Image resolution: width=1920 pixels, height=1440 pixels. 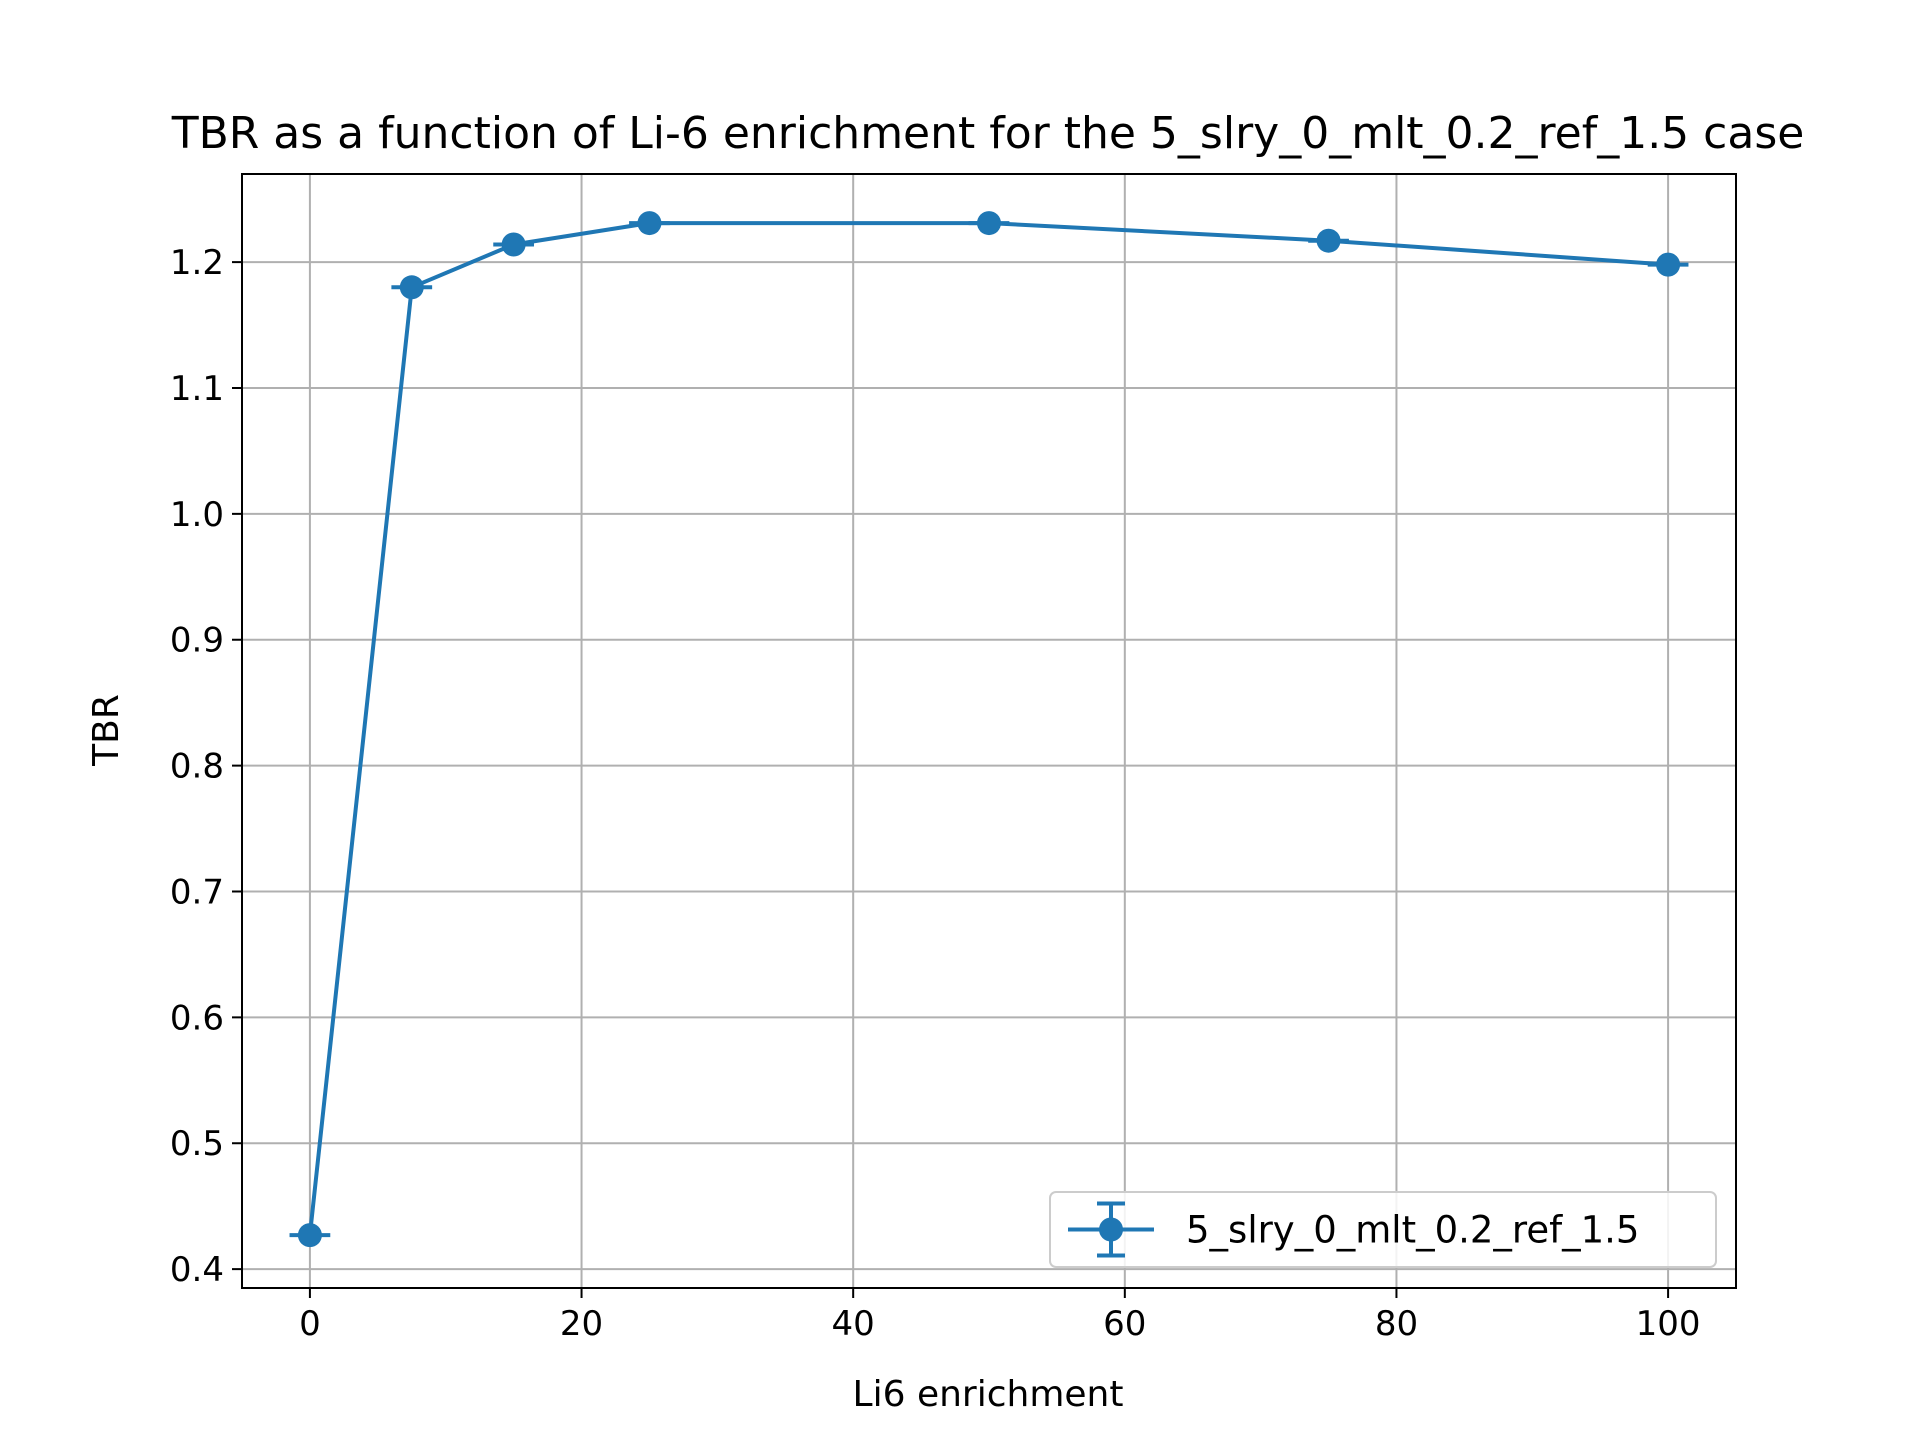 I want to click on x-tick-label: 40, so click(x=853, y=1324).